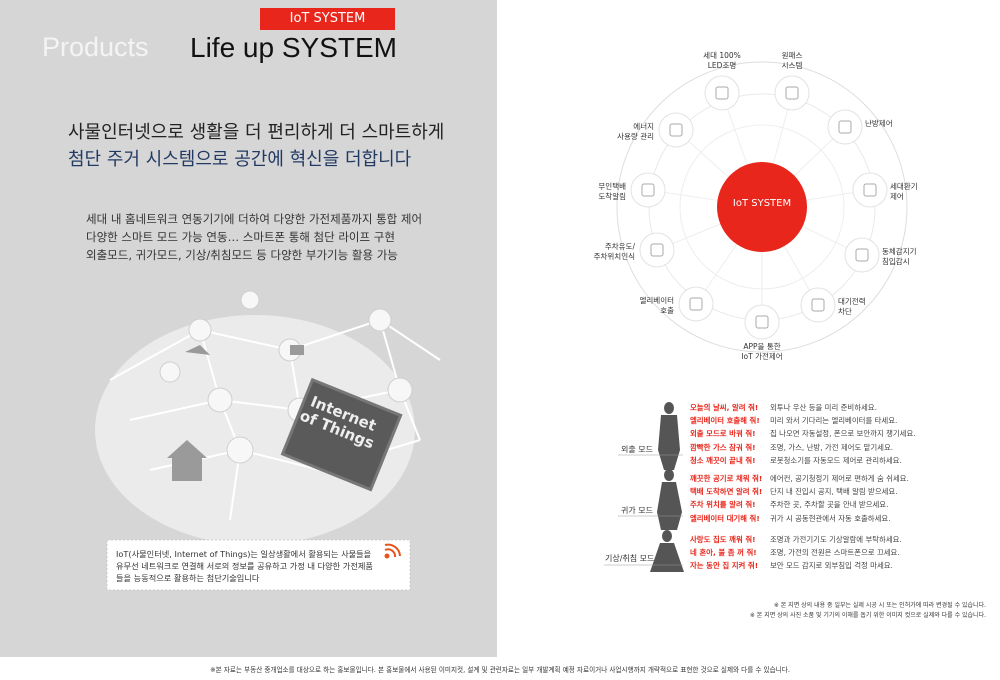 The width and height of the screenshot is (1000, 680). I want to click on node-label: 대기전력 차단, so click(852, 306).